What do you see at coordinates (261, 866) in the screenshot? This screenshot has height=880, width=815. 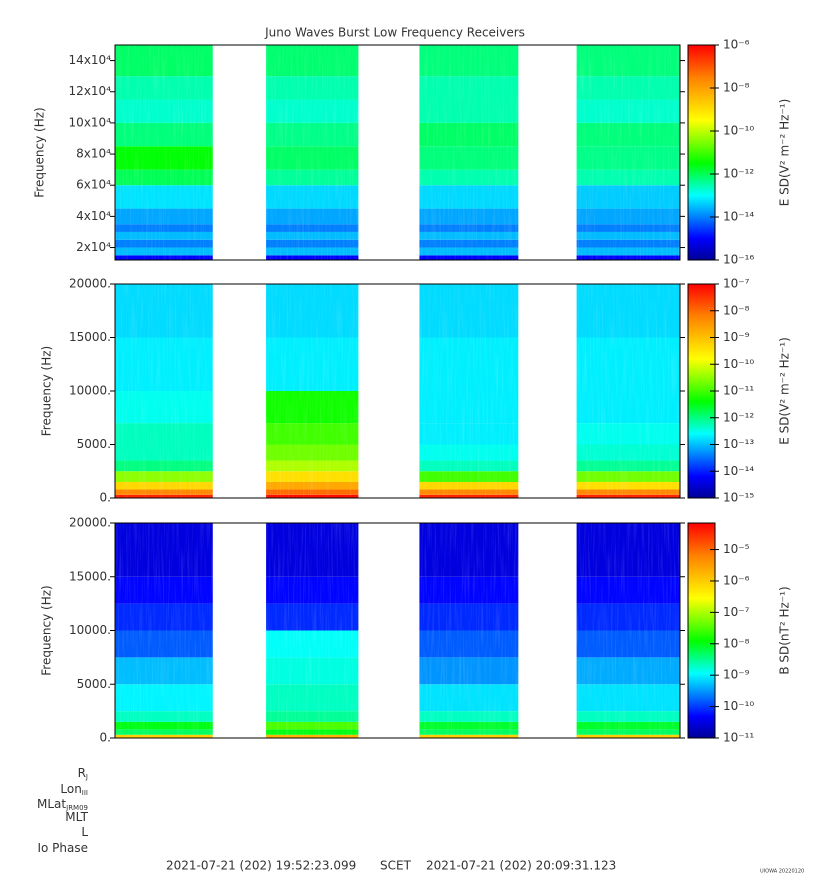 I see `footer-start: 2021-07-21 (202) 19:52:23.099` at bounding box center [261, 866].